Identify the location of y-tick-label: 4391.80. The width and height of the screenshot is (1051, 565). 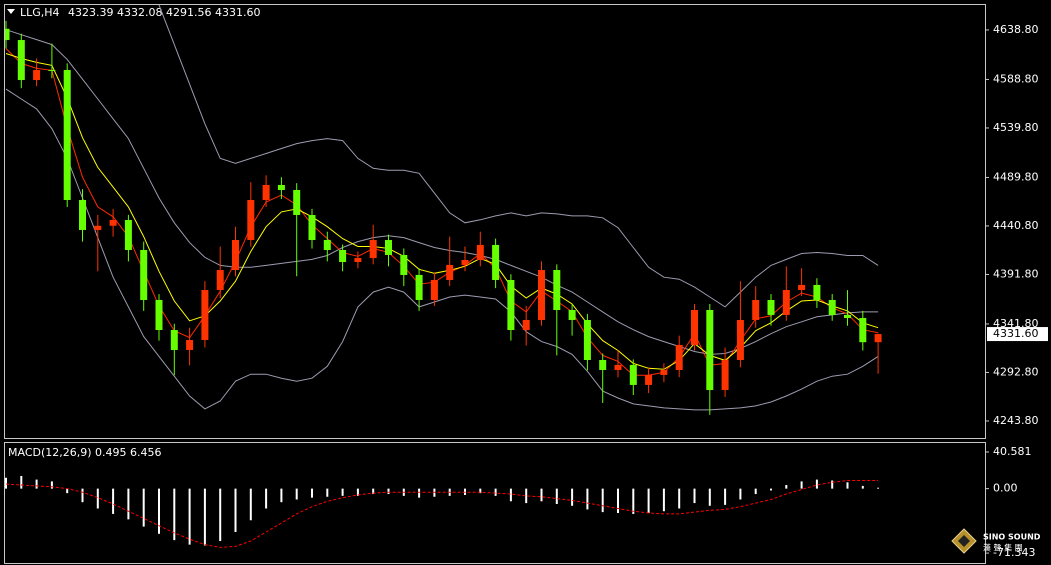
(1016, 273).